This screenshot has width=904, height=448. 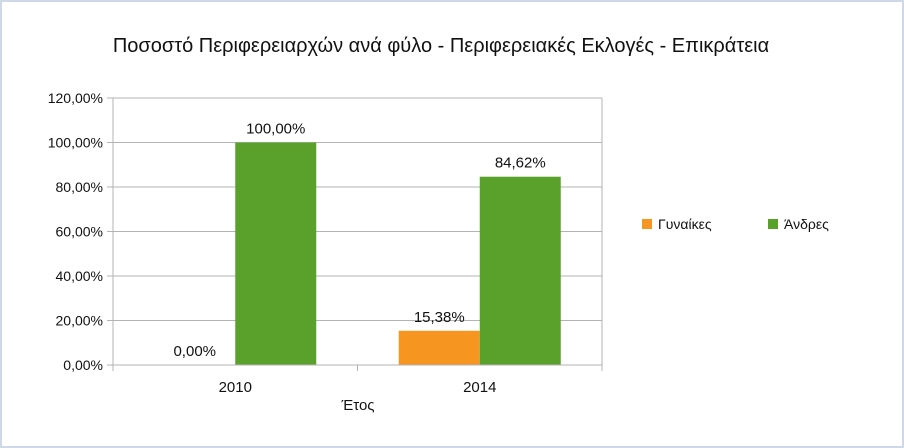 I want to click on y-tick-label: 20,00%, so click(x=79, y=321).